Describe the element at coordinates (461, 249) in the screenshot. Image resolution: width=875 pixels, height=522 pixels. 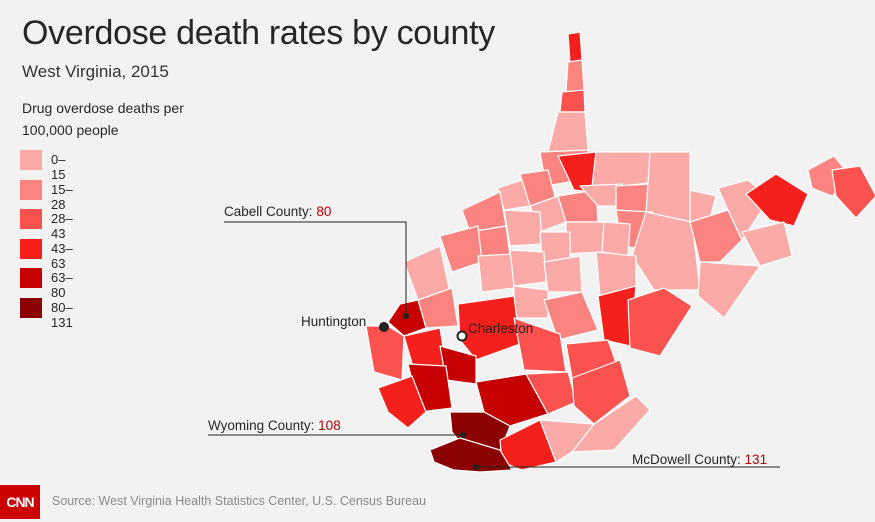
I see `county-jackson` at that location.